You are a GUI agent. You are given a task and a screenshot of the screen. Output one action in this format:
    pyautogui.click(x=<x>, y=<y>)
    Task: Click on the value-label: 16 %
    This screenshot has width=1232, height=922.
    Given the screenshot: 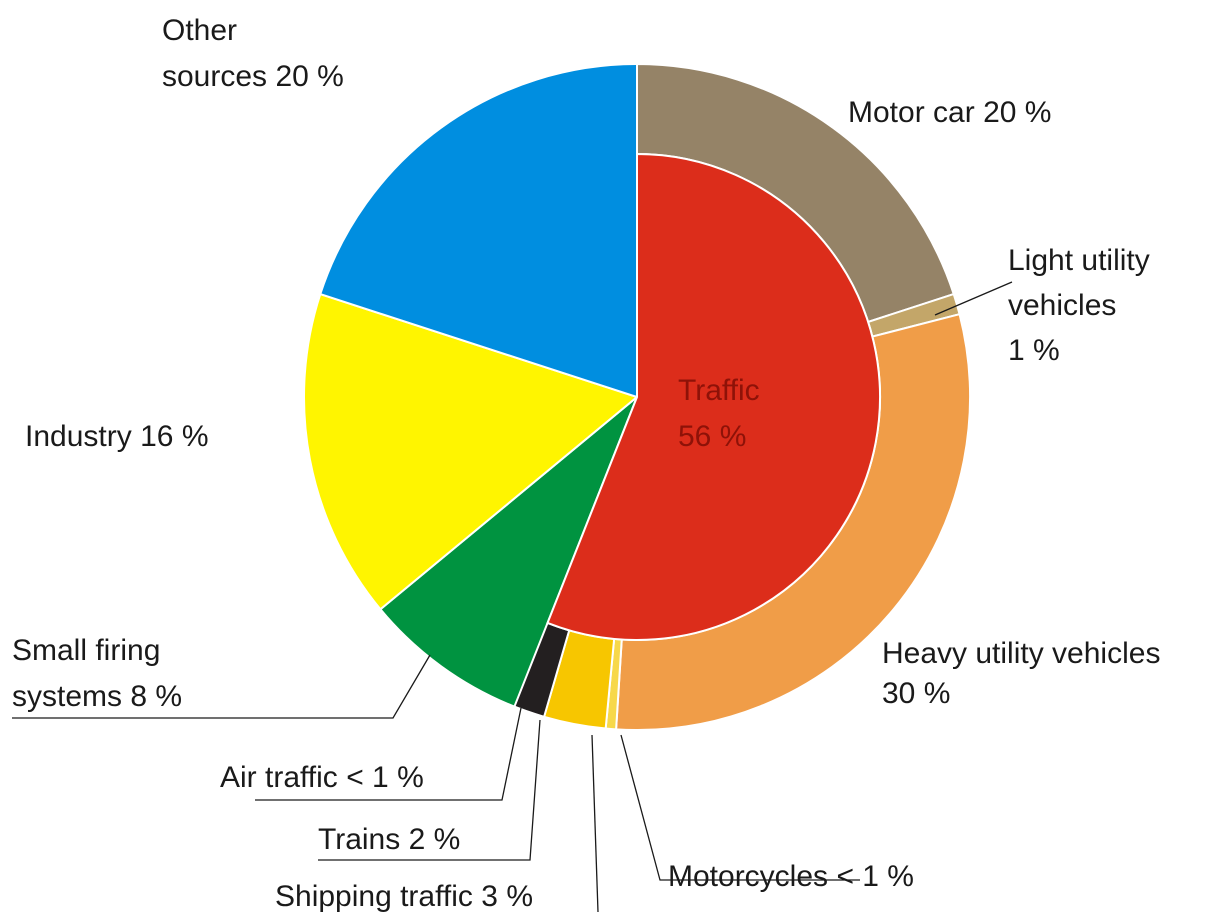 What is the action you would take?
    pyautogui.click(x=174, y=436)
    